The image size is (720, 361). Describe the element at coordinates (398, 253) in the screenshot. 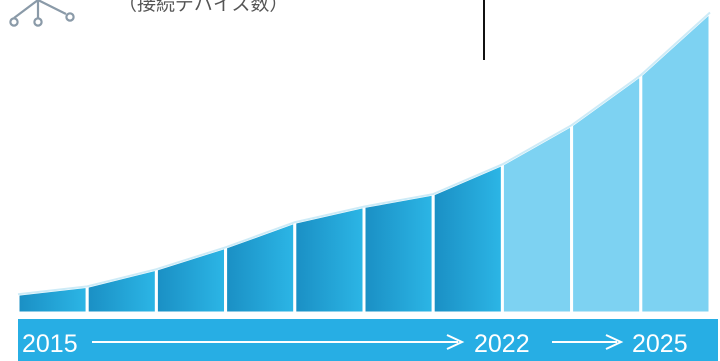

I see `area-segment-2020` at that location.